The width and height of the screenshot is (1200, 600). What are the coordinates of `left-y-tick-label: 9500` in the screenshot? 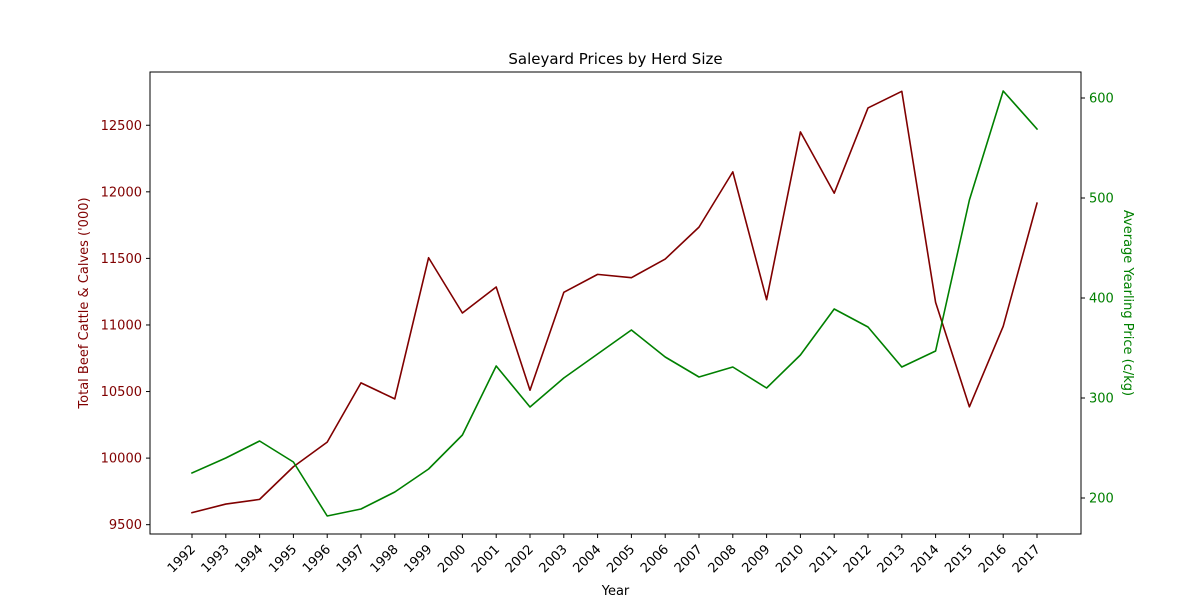 It's located at (125, 525).